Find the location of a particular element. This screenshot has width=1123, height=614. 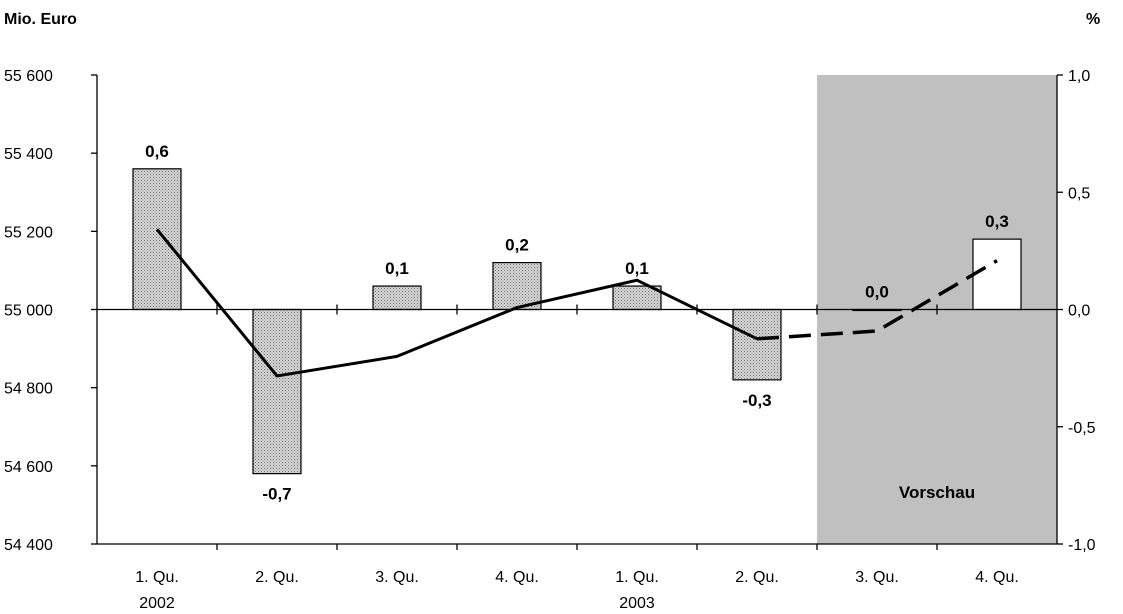

right-tick-label-2: 0,5 is located at coordinates (1079, 193).